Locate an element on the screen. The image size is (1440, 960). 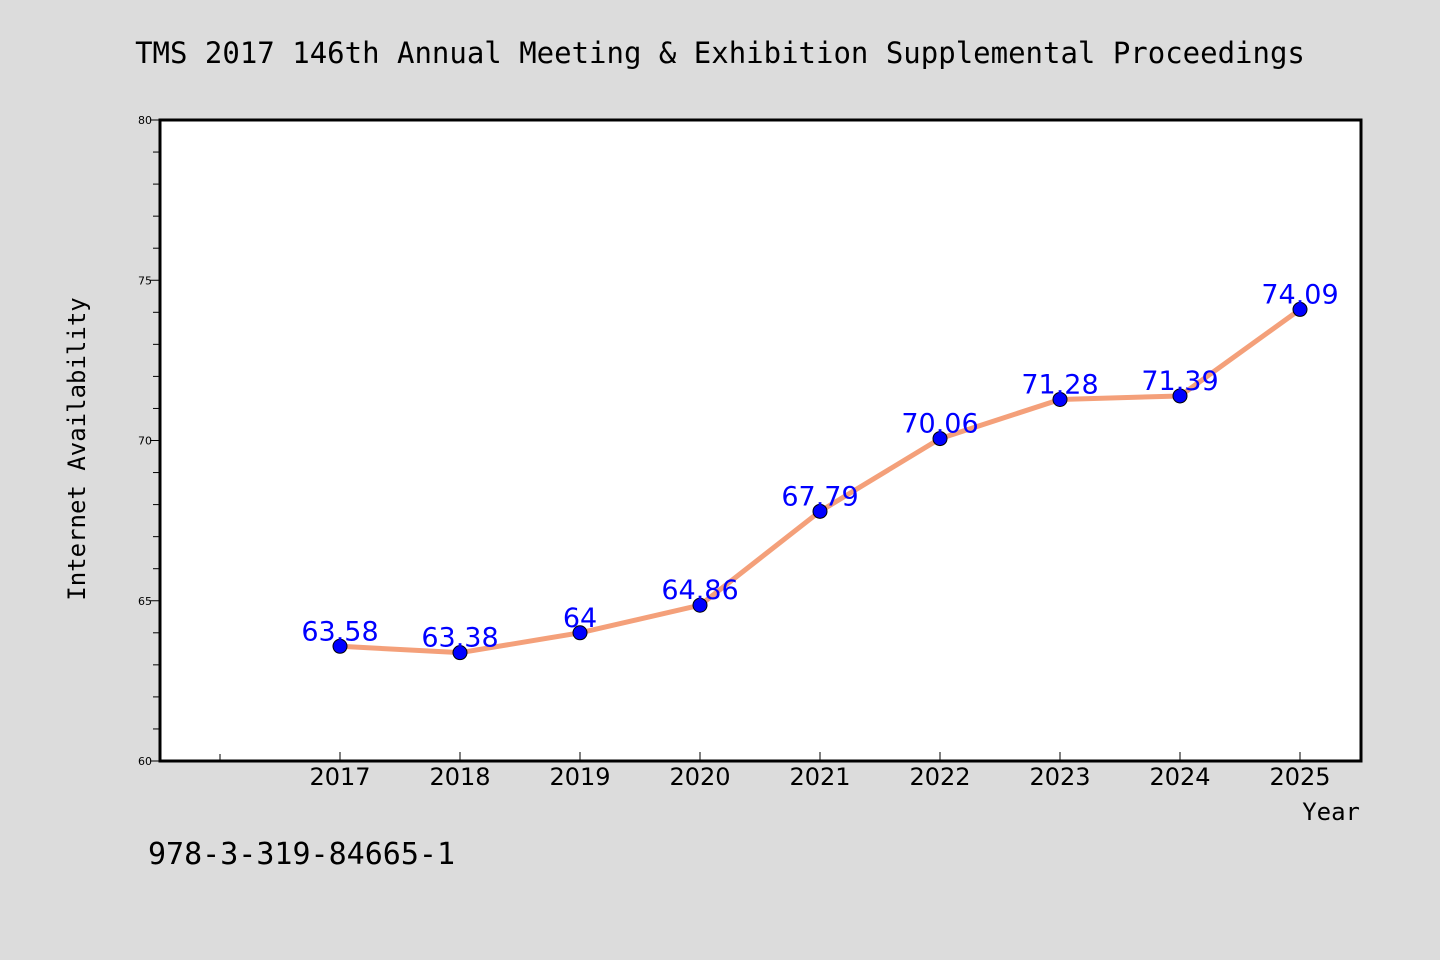
y-tick-label: 70 is located at coordinates (145, 441).